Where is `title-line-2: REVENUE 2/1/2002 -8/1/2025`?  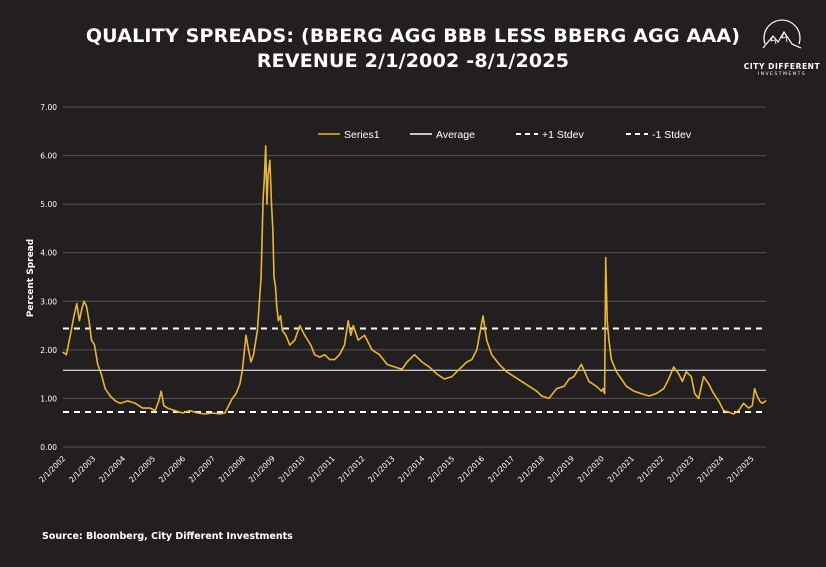 title-line-2: REVENUE 2/1/2002 -8/1/2025 is located at coordinates (413, 61).